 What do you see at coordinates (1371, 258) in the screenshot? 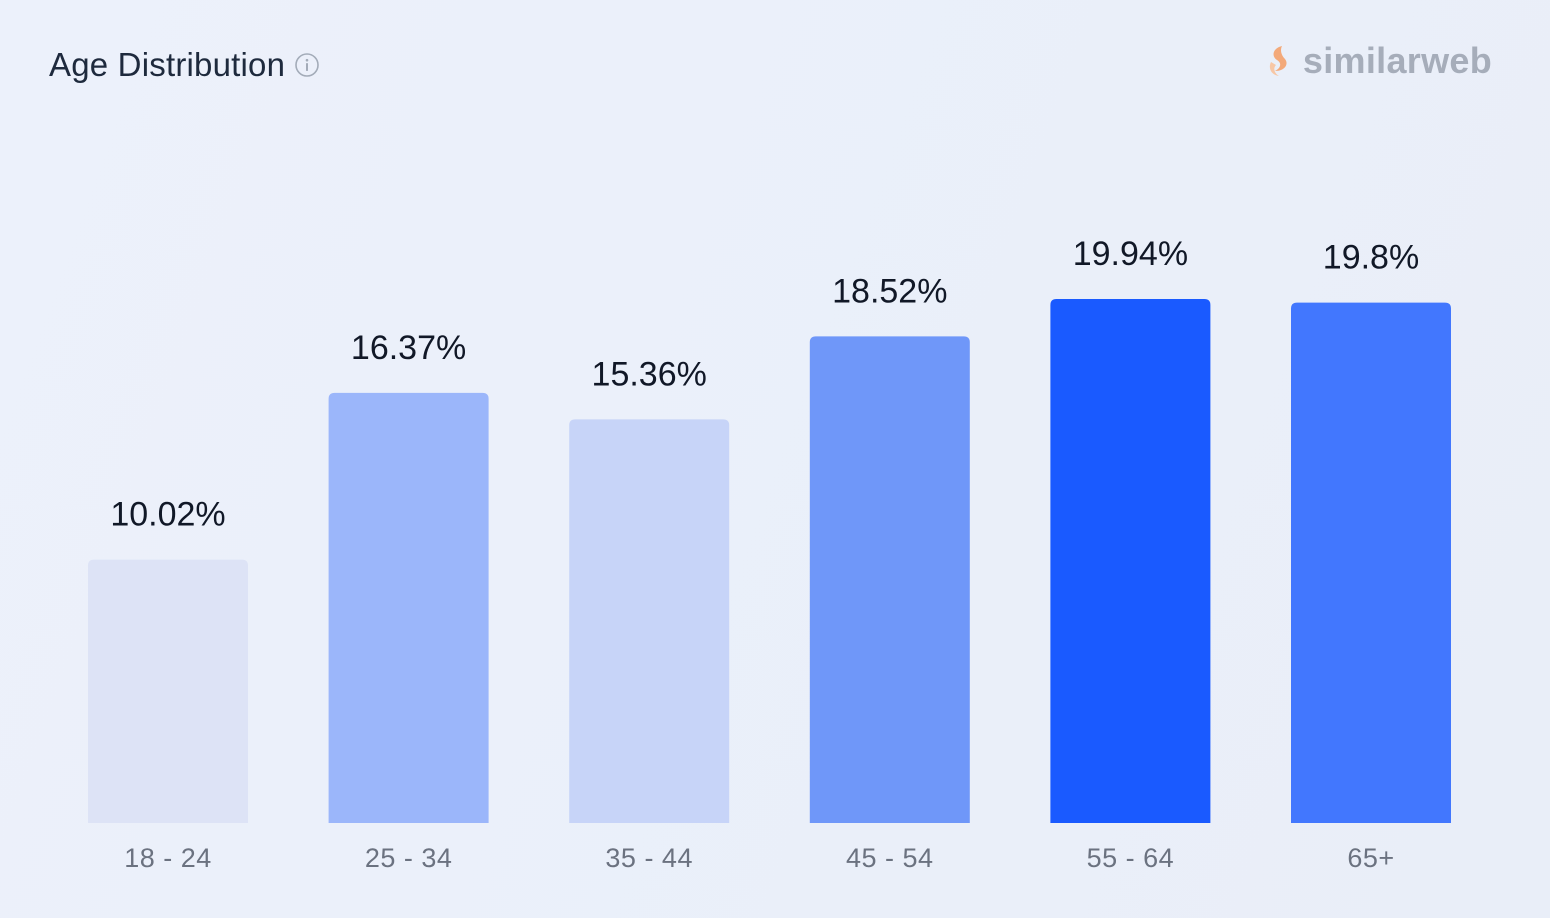
I see `data-label: 19.8%` at bounding box center [1371, 258].